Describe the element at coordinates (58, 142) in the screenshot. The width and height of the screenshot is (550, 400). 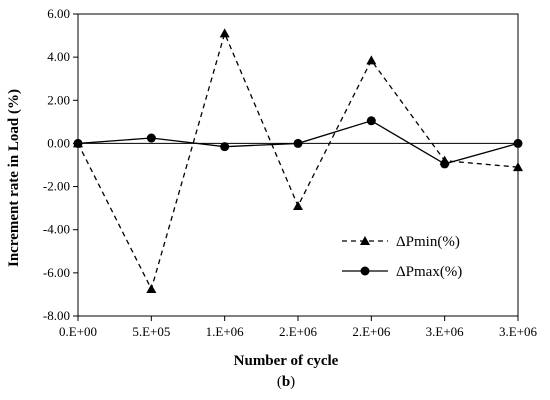
I see `y-tick-label: 0.00` at that location.